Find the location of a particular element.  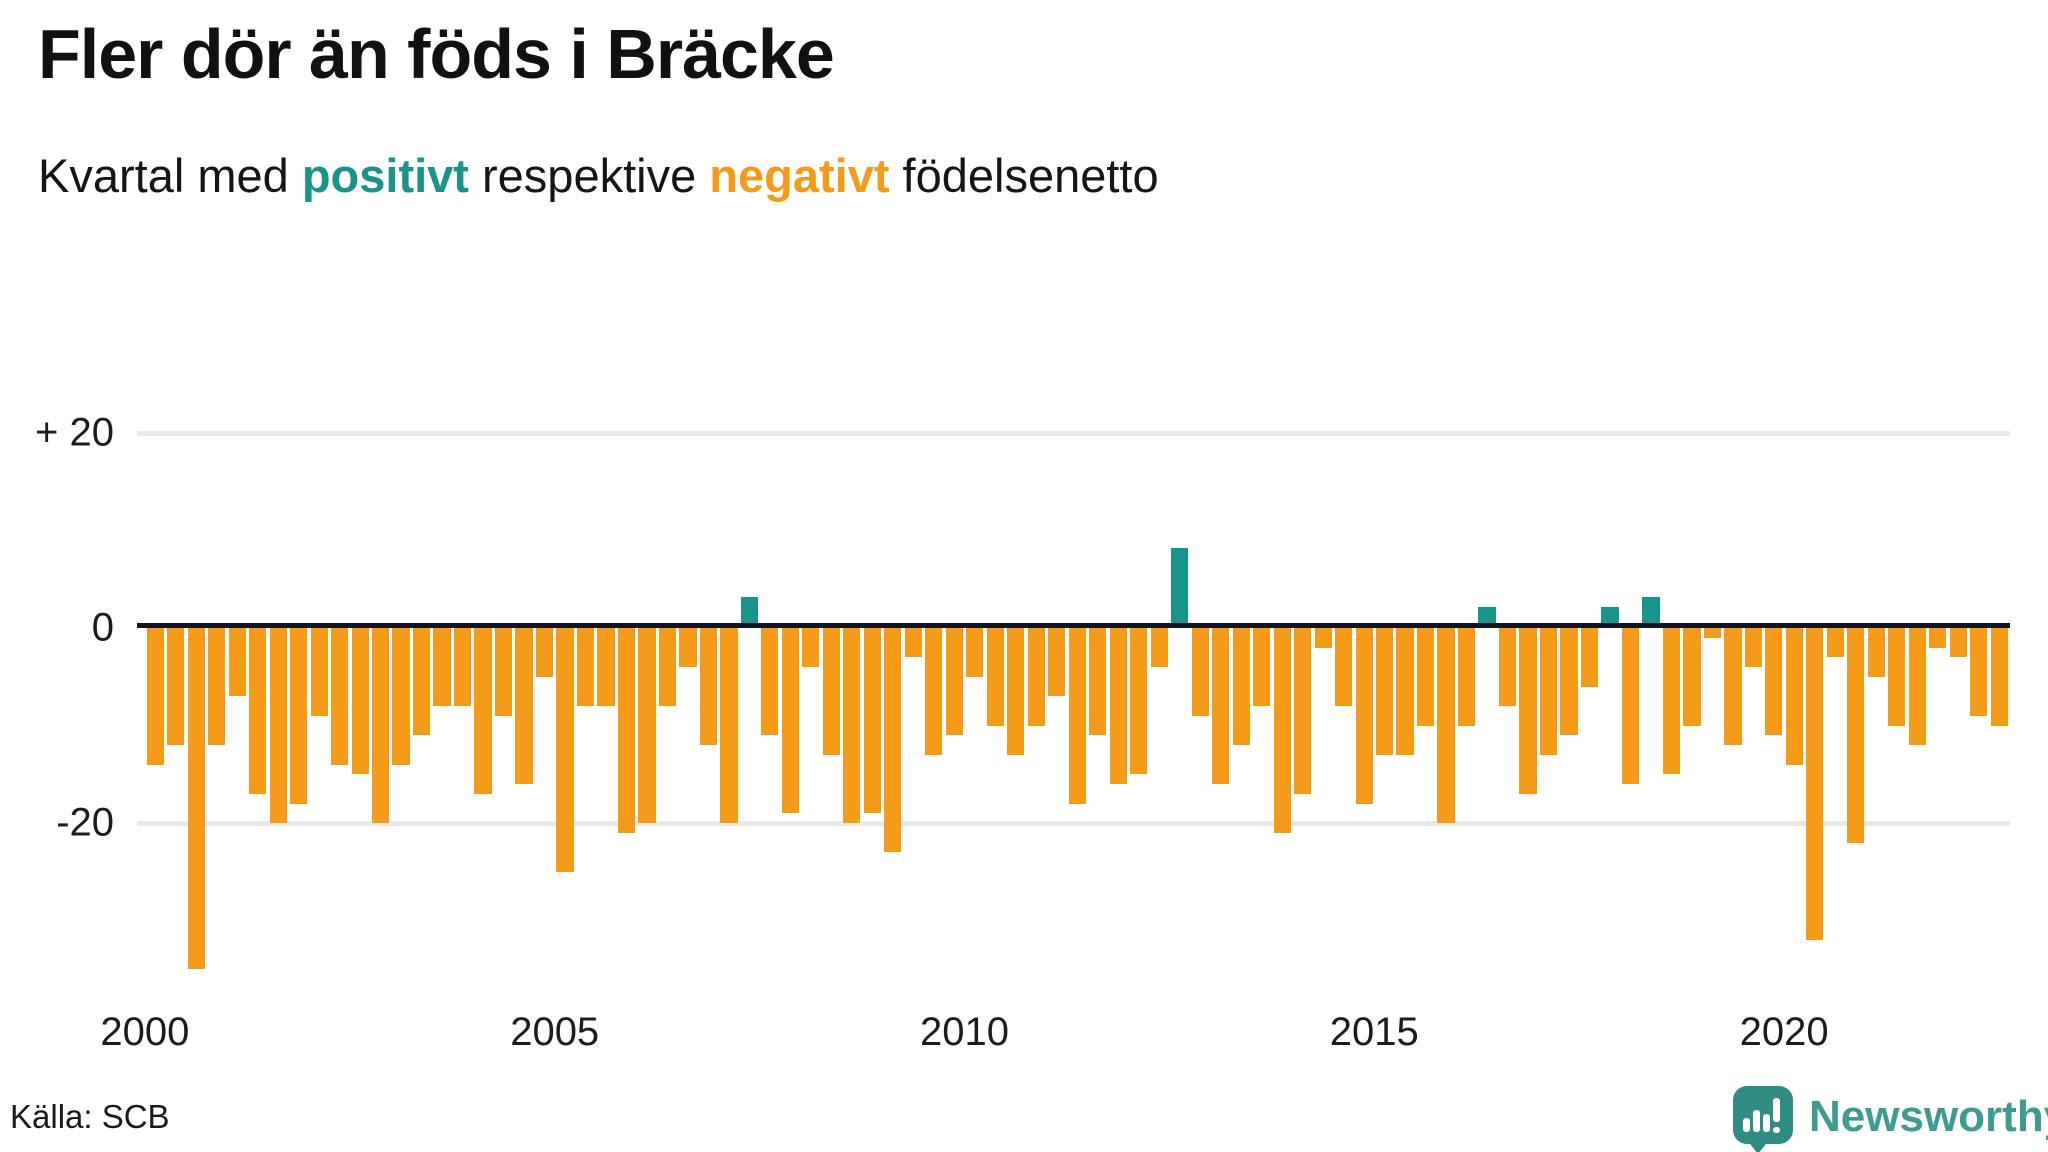

bar-2014-Q2 is located at coordinates (1323, 637).